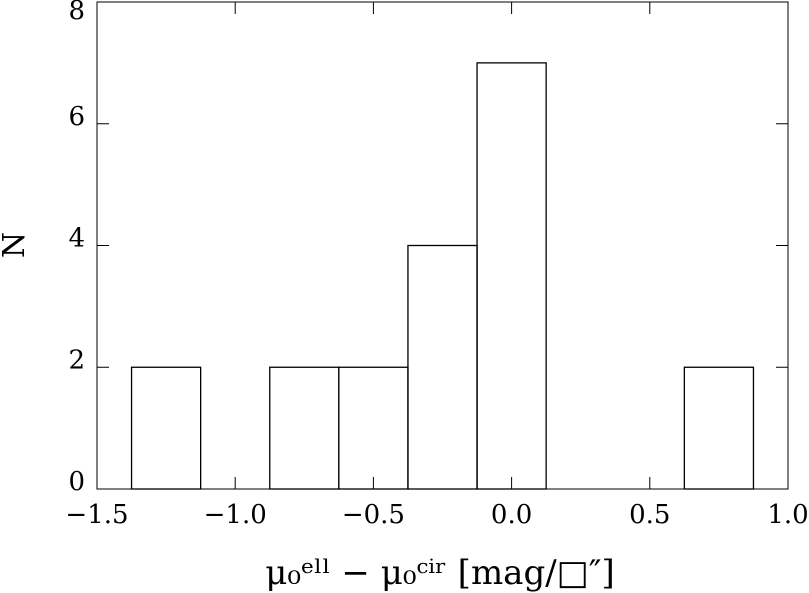 This screenshot has height=593, width=809. Describe the element at coordinates (76, 13) in the screenshot. I see `y-tick-label: 8` at that location.